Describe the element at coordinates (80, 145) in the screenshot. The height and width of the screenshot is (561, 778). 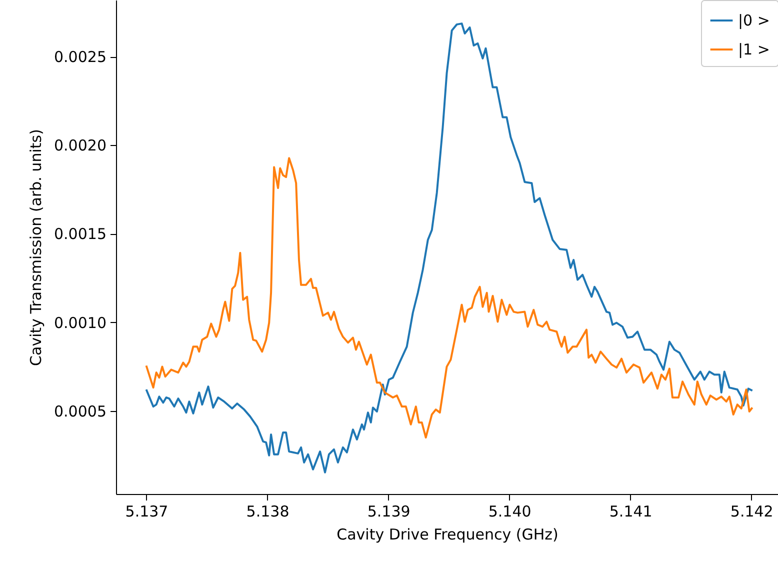
I see `y-tick-label: 0.0020` at that location.